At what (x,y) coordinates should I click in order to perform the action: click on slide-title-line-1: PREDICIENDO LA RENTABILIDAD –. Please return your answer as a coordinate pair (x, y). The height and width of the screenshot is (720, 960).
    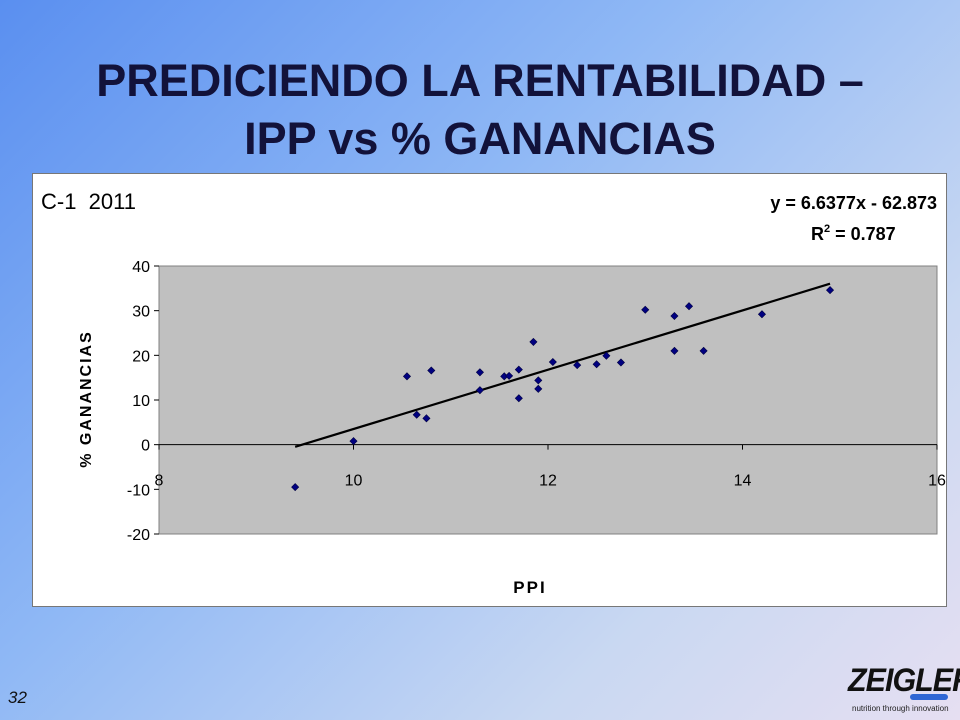
    Looking at the image, I should click on (480, 80).